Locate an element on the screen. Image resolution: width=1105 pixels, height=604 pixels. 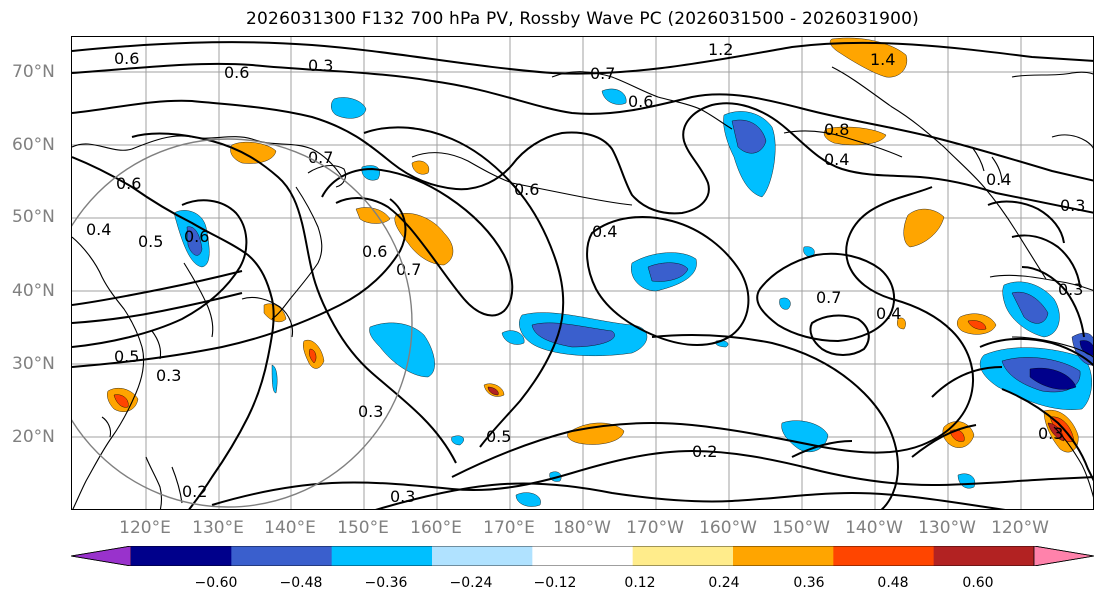
lat-label-70n: 70°N is located at coordinates (33, 72).